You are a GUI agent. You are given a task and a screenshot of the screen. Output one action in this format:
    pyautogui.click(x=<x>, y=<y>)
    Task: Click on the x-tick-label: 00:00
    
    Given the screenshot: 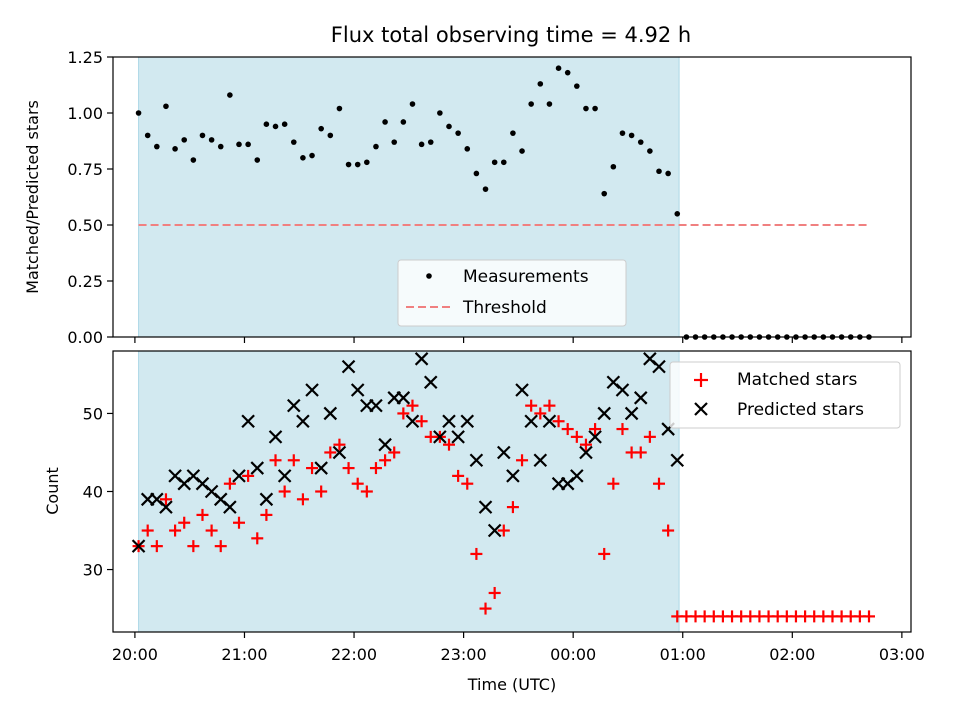 What is the action you would take?
    pyautogui.click(x=573, y=654)
    